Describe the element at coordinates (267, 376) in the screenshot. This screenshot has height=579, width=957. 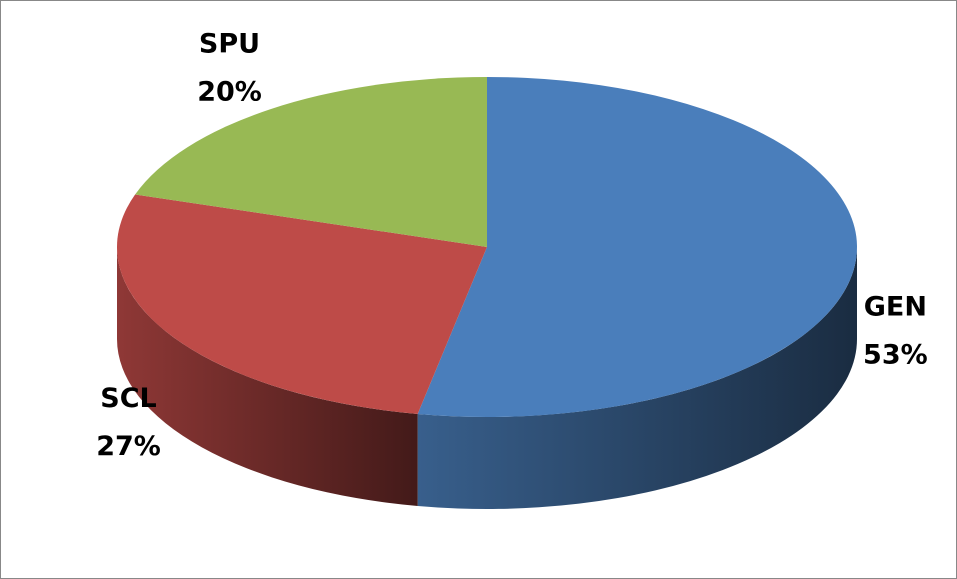
I see `slice-side` at that location.